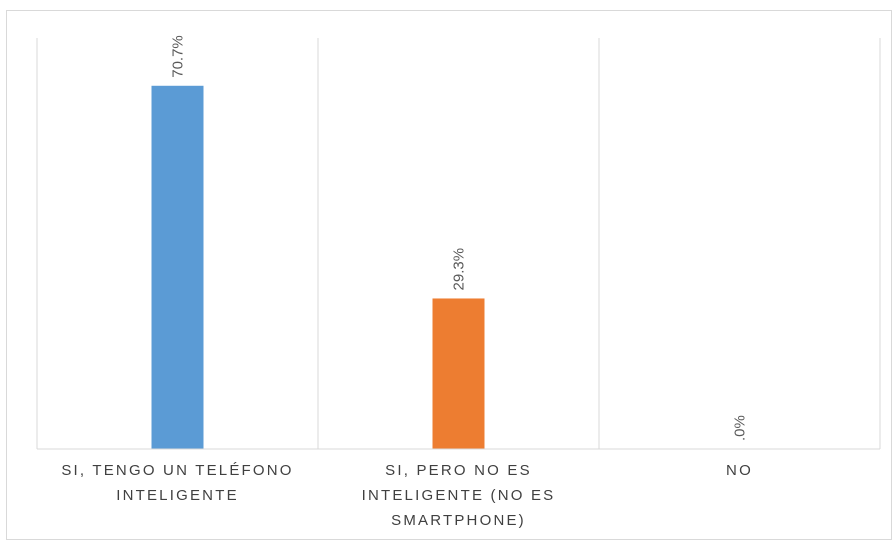 The width and height of the screenshot is (896, 544). I want to click on category-label-0-line-0: SI, TENGO UN TELÉFONO, so click(177, 470).